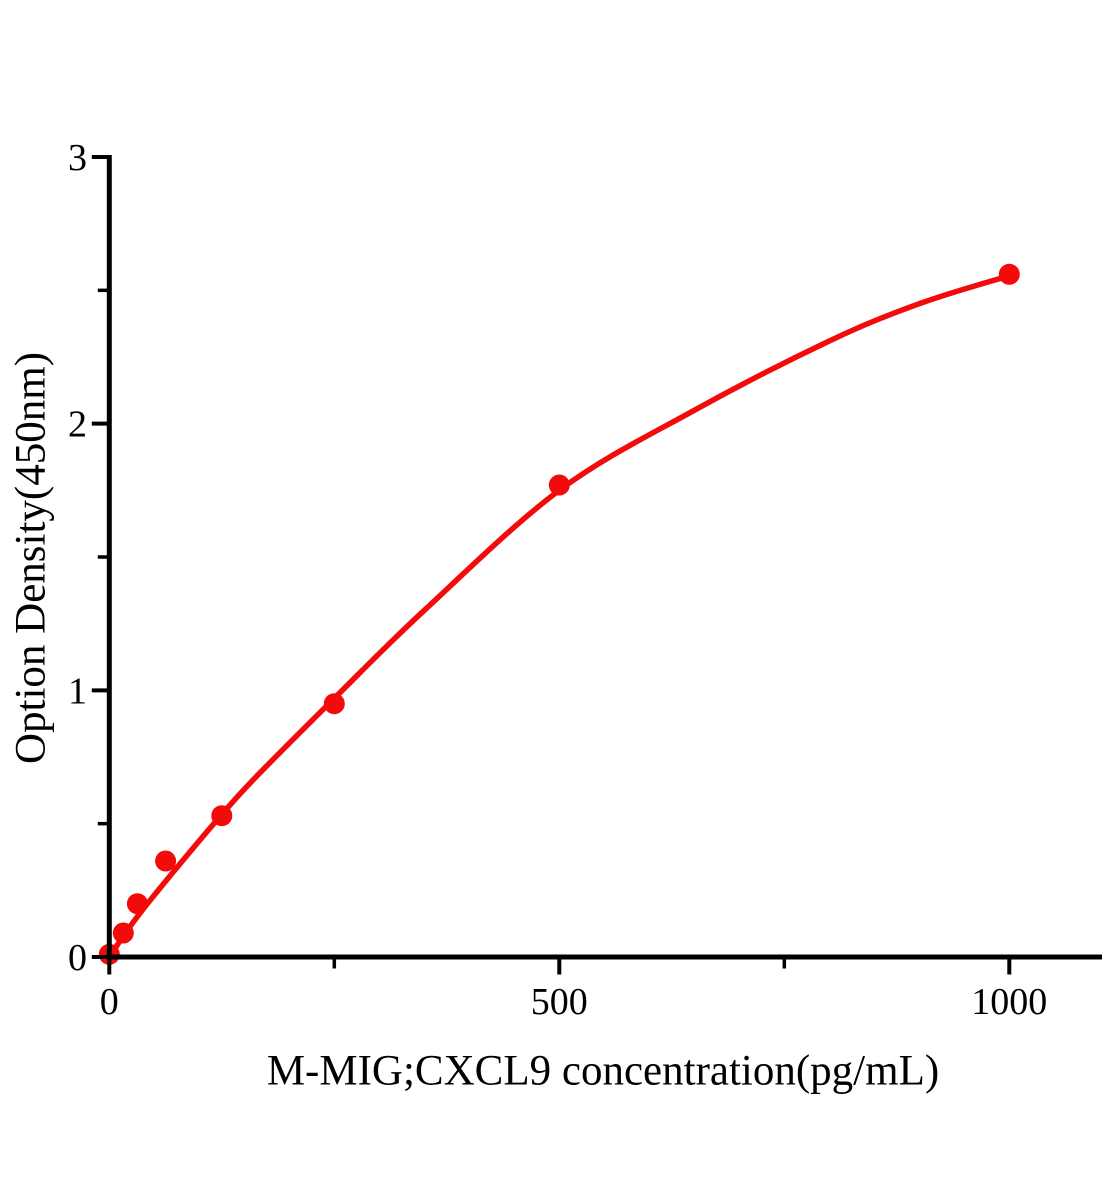 The width and height of the screenshot is (1104, 1200). What do you see at coordinates (77, 425) in the screenshot?
I see `y-tick-label: 2` at bounding box center [77, 425].